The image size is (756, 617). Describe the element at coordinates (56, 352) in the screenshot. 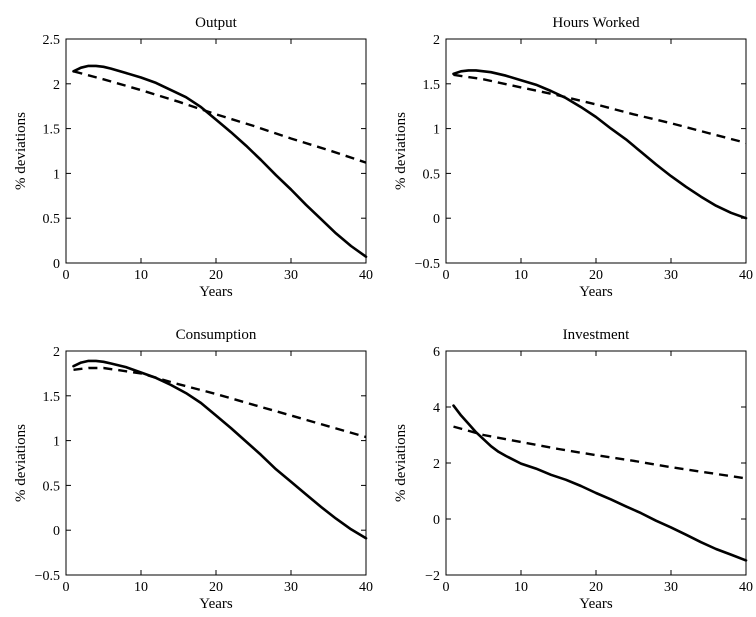

I see `consumption-y-tick-label: 2` at that location.